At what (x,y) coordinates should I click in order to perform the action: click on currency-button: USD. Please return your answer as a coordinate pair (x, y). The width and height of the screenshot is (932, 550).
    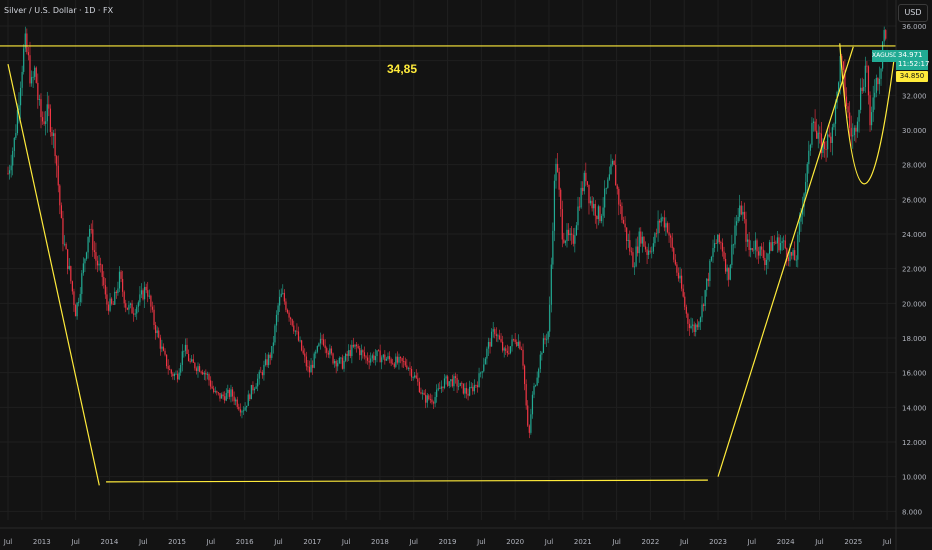
    Looking at the image, I should click on (913, 13).